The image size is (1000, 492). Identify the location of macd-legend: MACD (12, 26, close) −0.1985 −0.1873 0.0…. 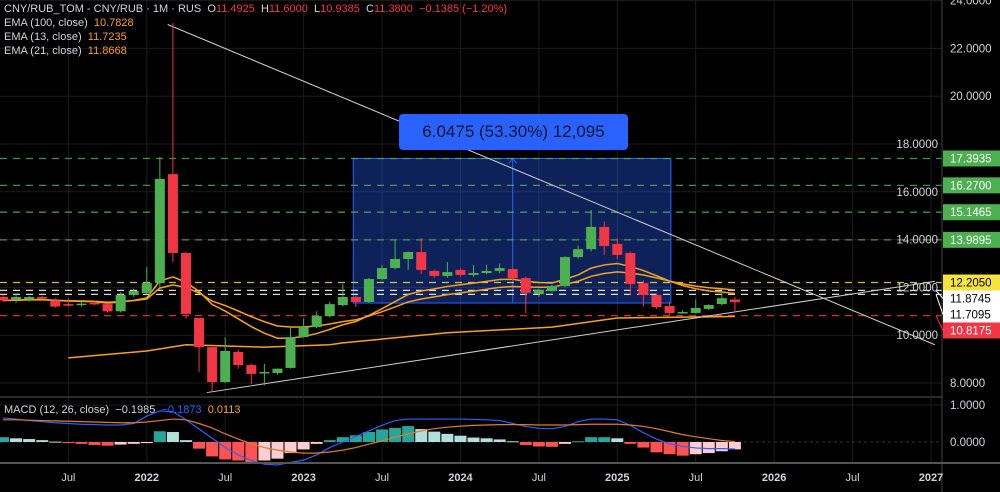
(122, 410).